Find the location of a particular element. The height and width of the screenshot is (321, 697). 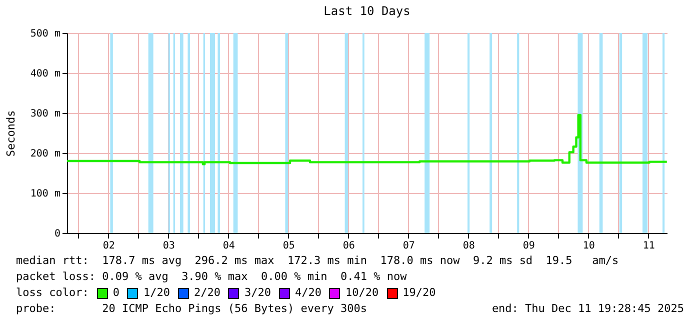

legend-label: 19/20 is located at coordinates (419, 293).